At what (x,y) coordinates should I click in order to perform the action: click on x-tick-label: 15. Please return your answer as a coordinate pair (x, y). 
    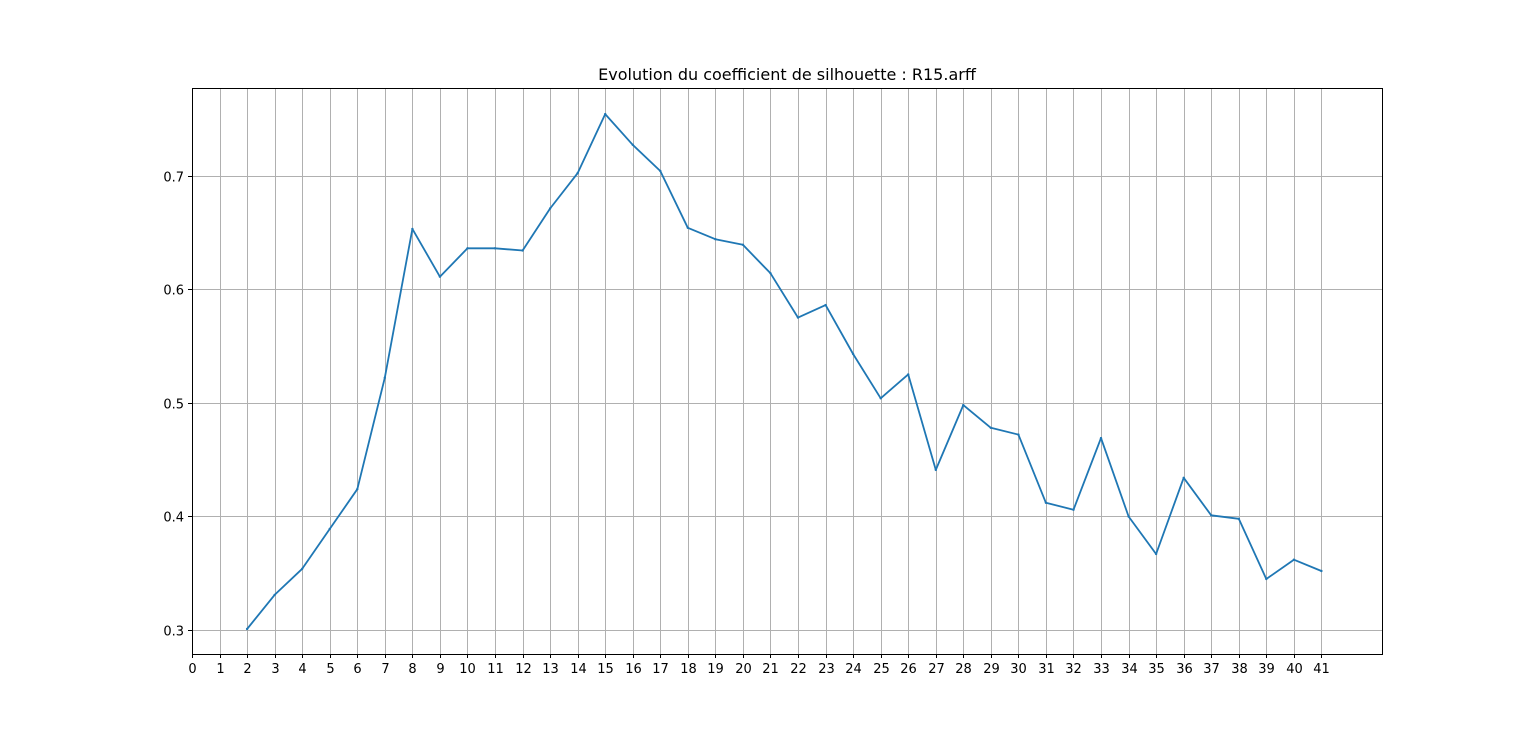
    Looking at the image, I should click on (605, 669).